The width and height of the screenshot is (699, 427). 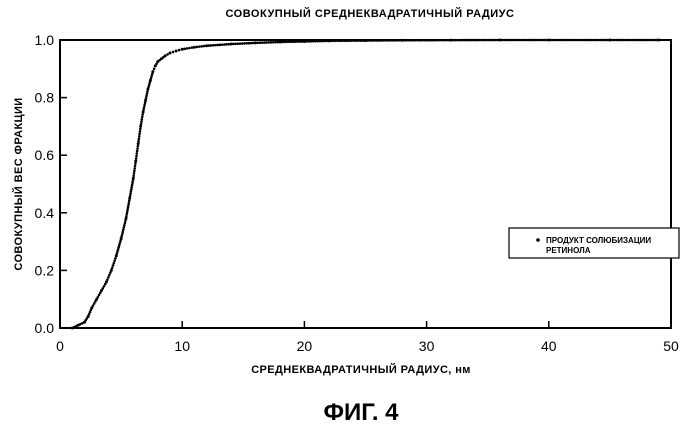 I want to click on legend-label-line2: РЕТИНОЛА, so click(x=568, y=250).